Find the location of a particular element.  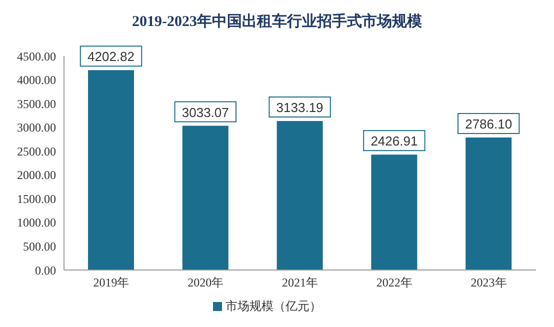

x-tick-label: 2021年 is located at coordinates (300, 283).